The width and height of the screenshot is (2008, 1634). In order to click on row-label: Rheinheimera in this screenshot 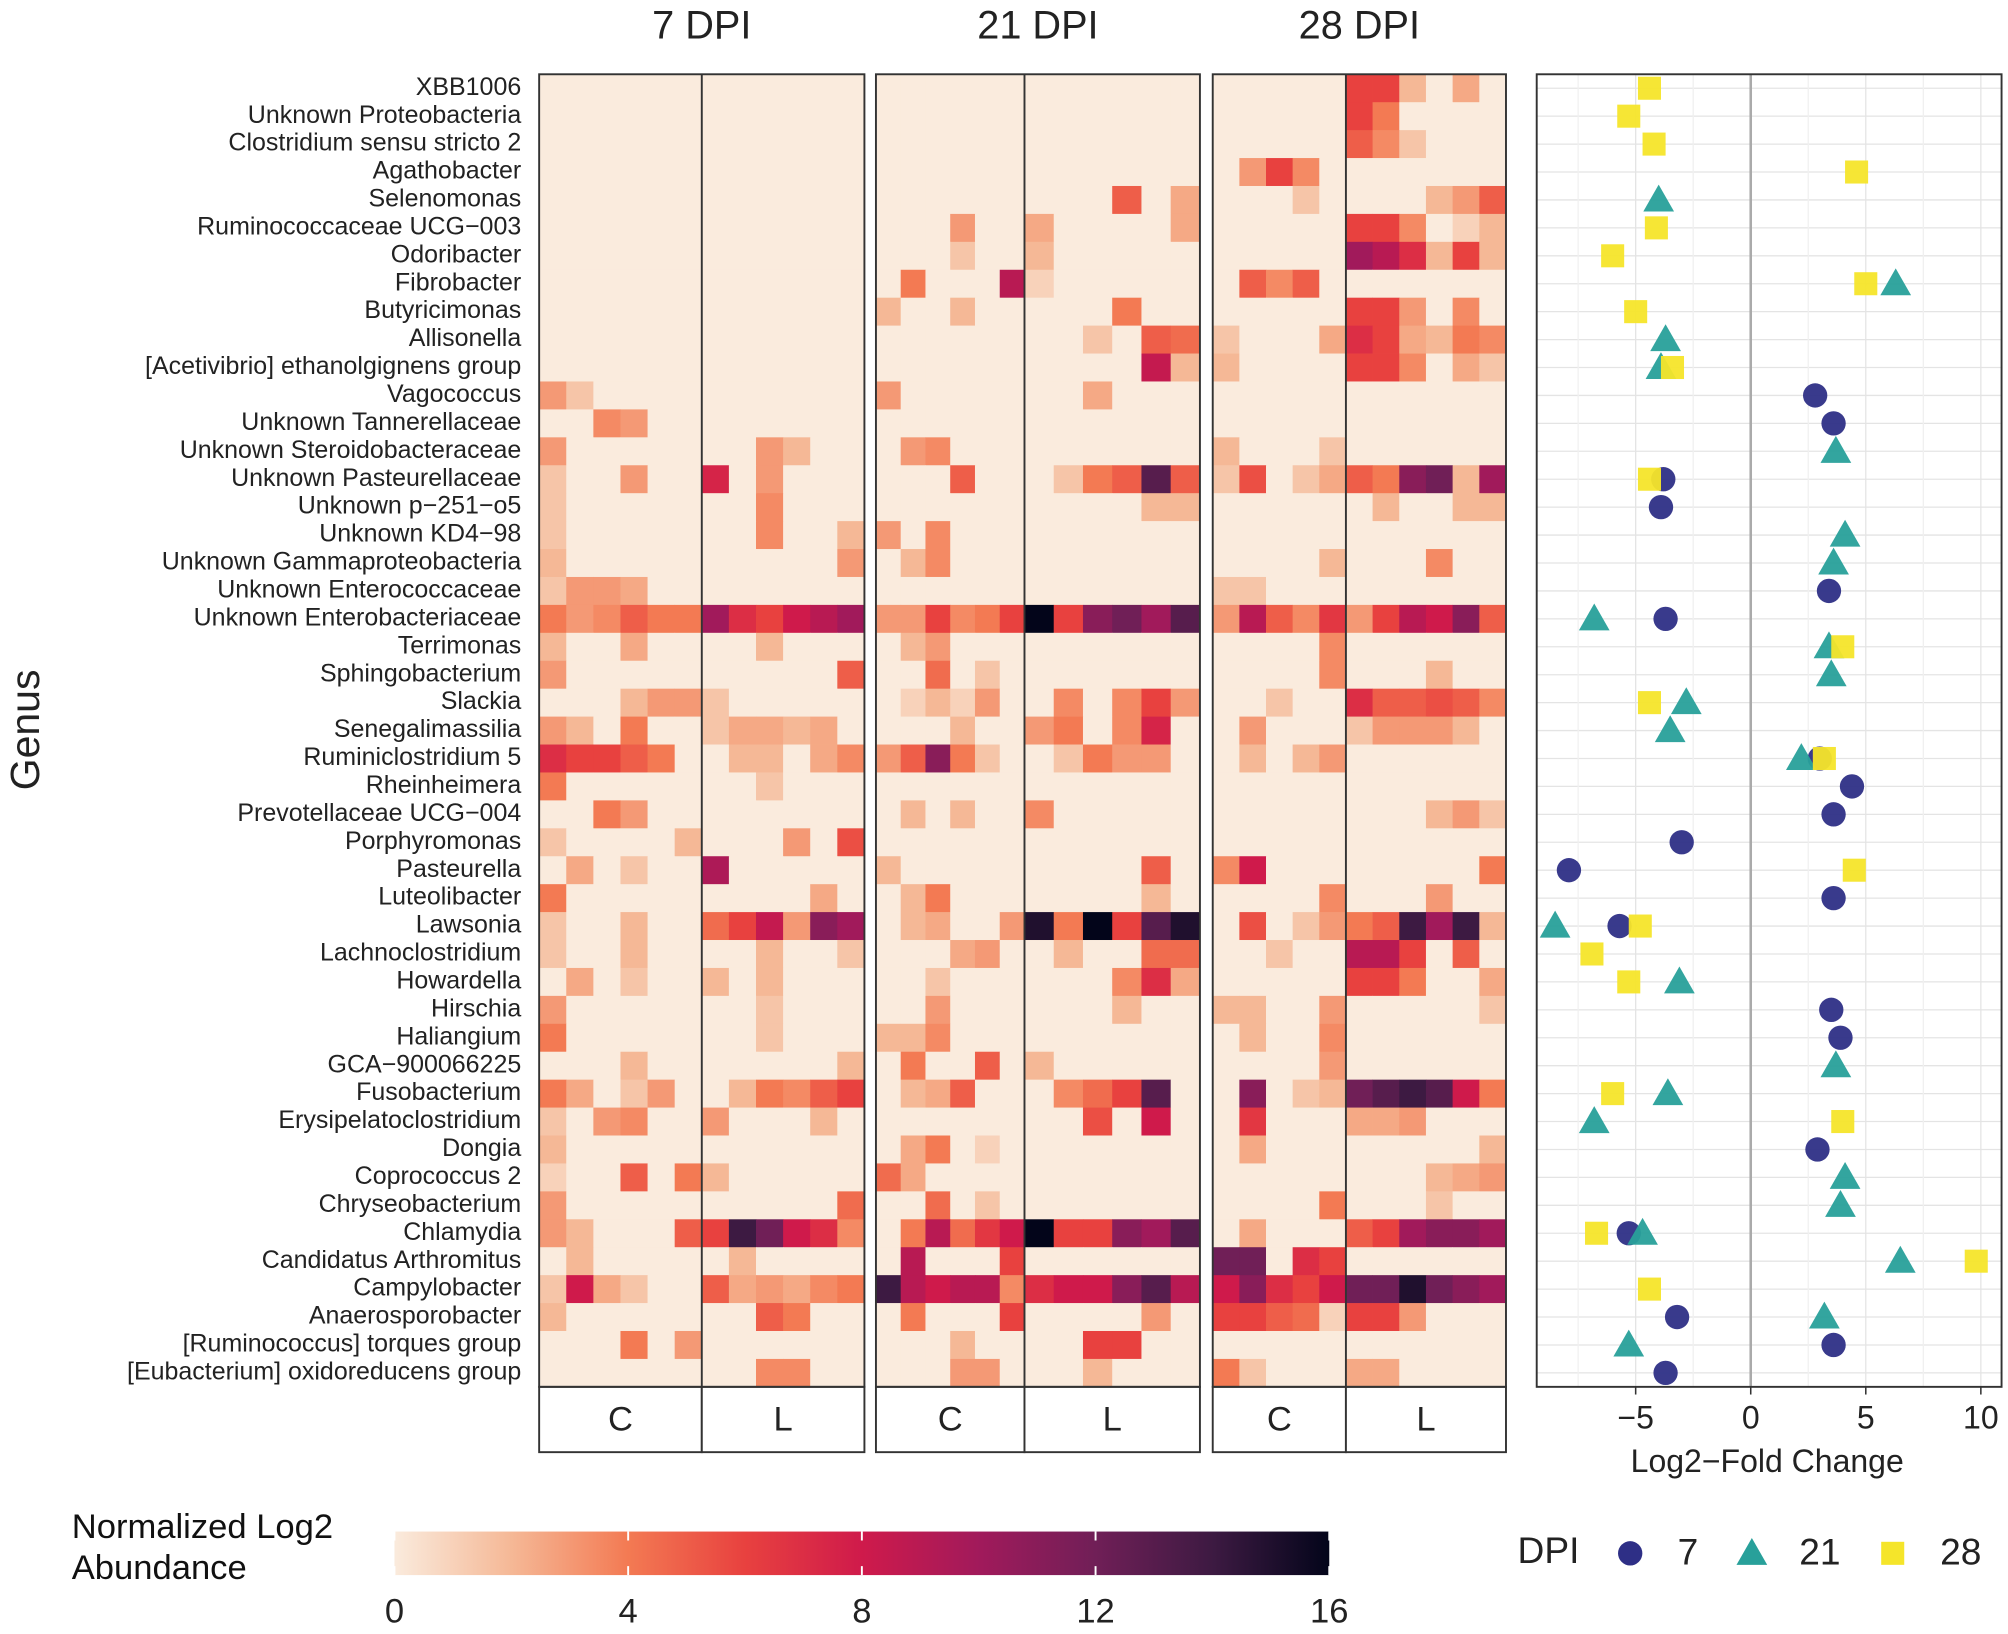, I will do `click(444, 785)`.